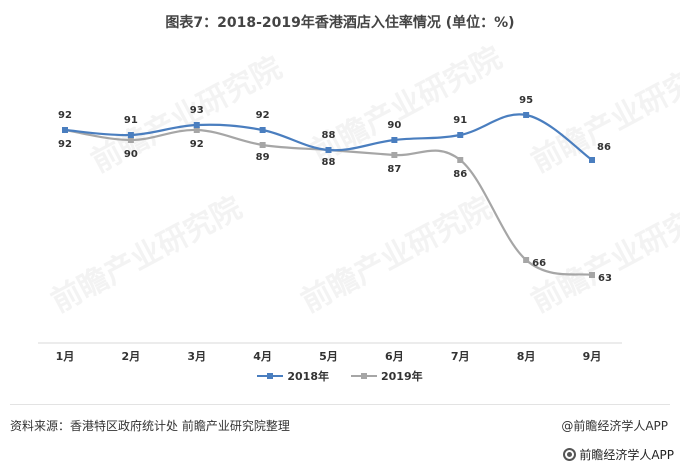  What do you see at coordinates (197, 110) in the screenshot?
I see `data-label-2018: 93` at bounding box center [197, 110].